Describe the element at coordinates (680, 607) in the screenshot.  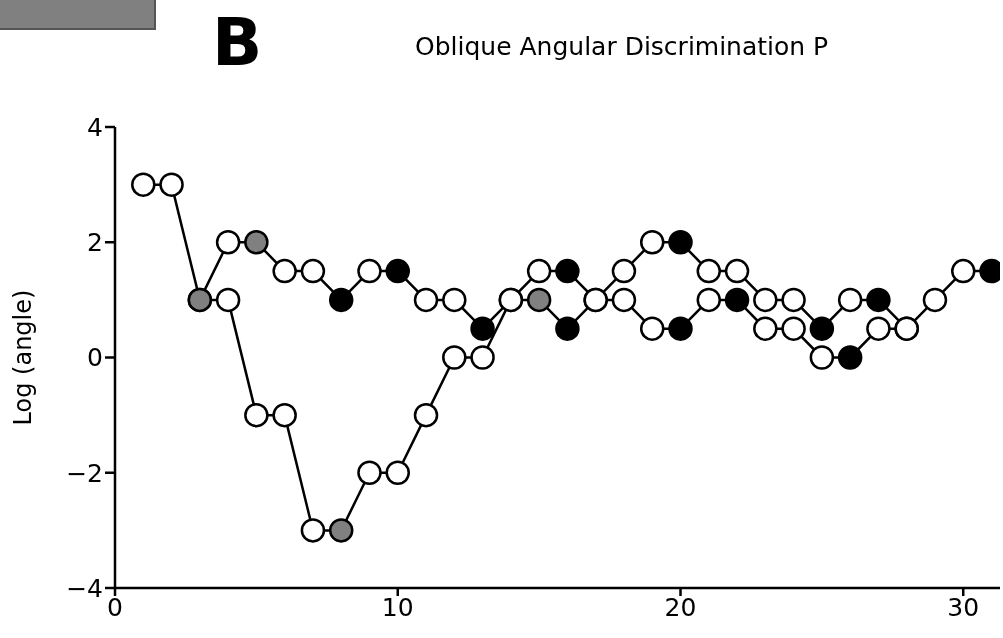
I see `x-tick-label: 20` at that location.